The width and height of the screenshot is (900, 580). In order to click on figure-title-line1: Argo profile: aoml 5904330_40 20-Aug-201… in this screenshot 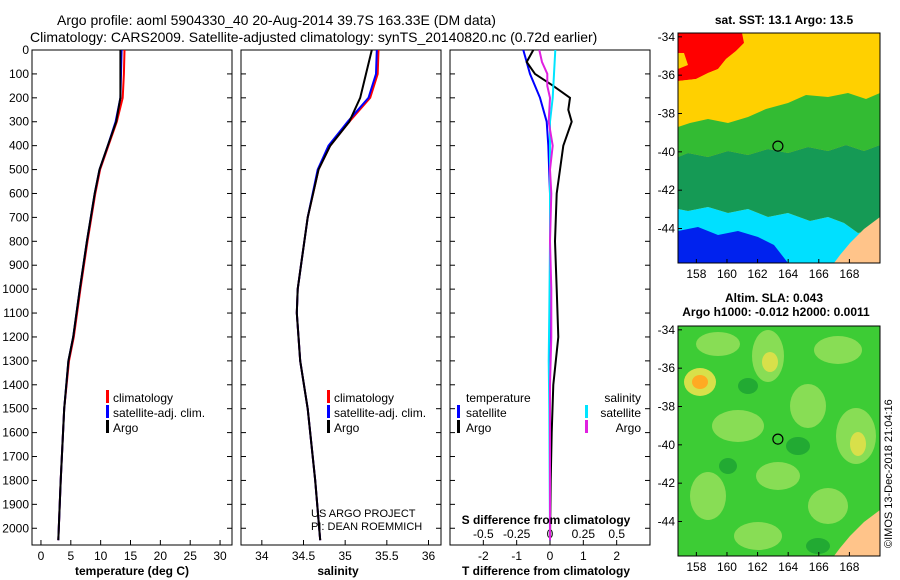, I will do `click(276, 20)`.